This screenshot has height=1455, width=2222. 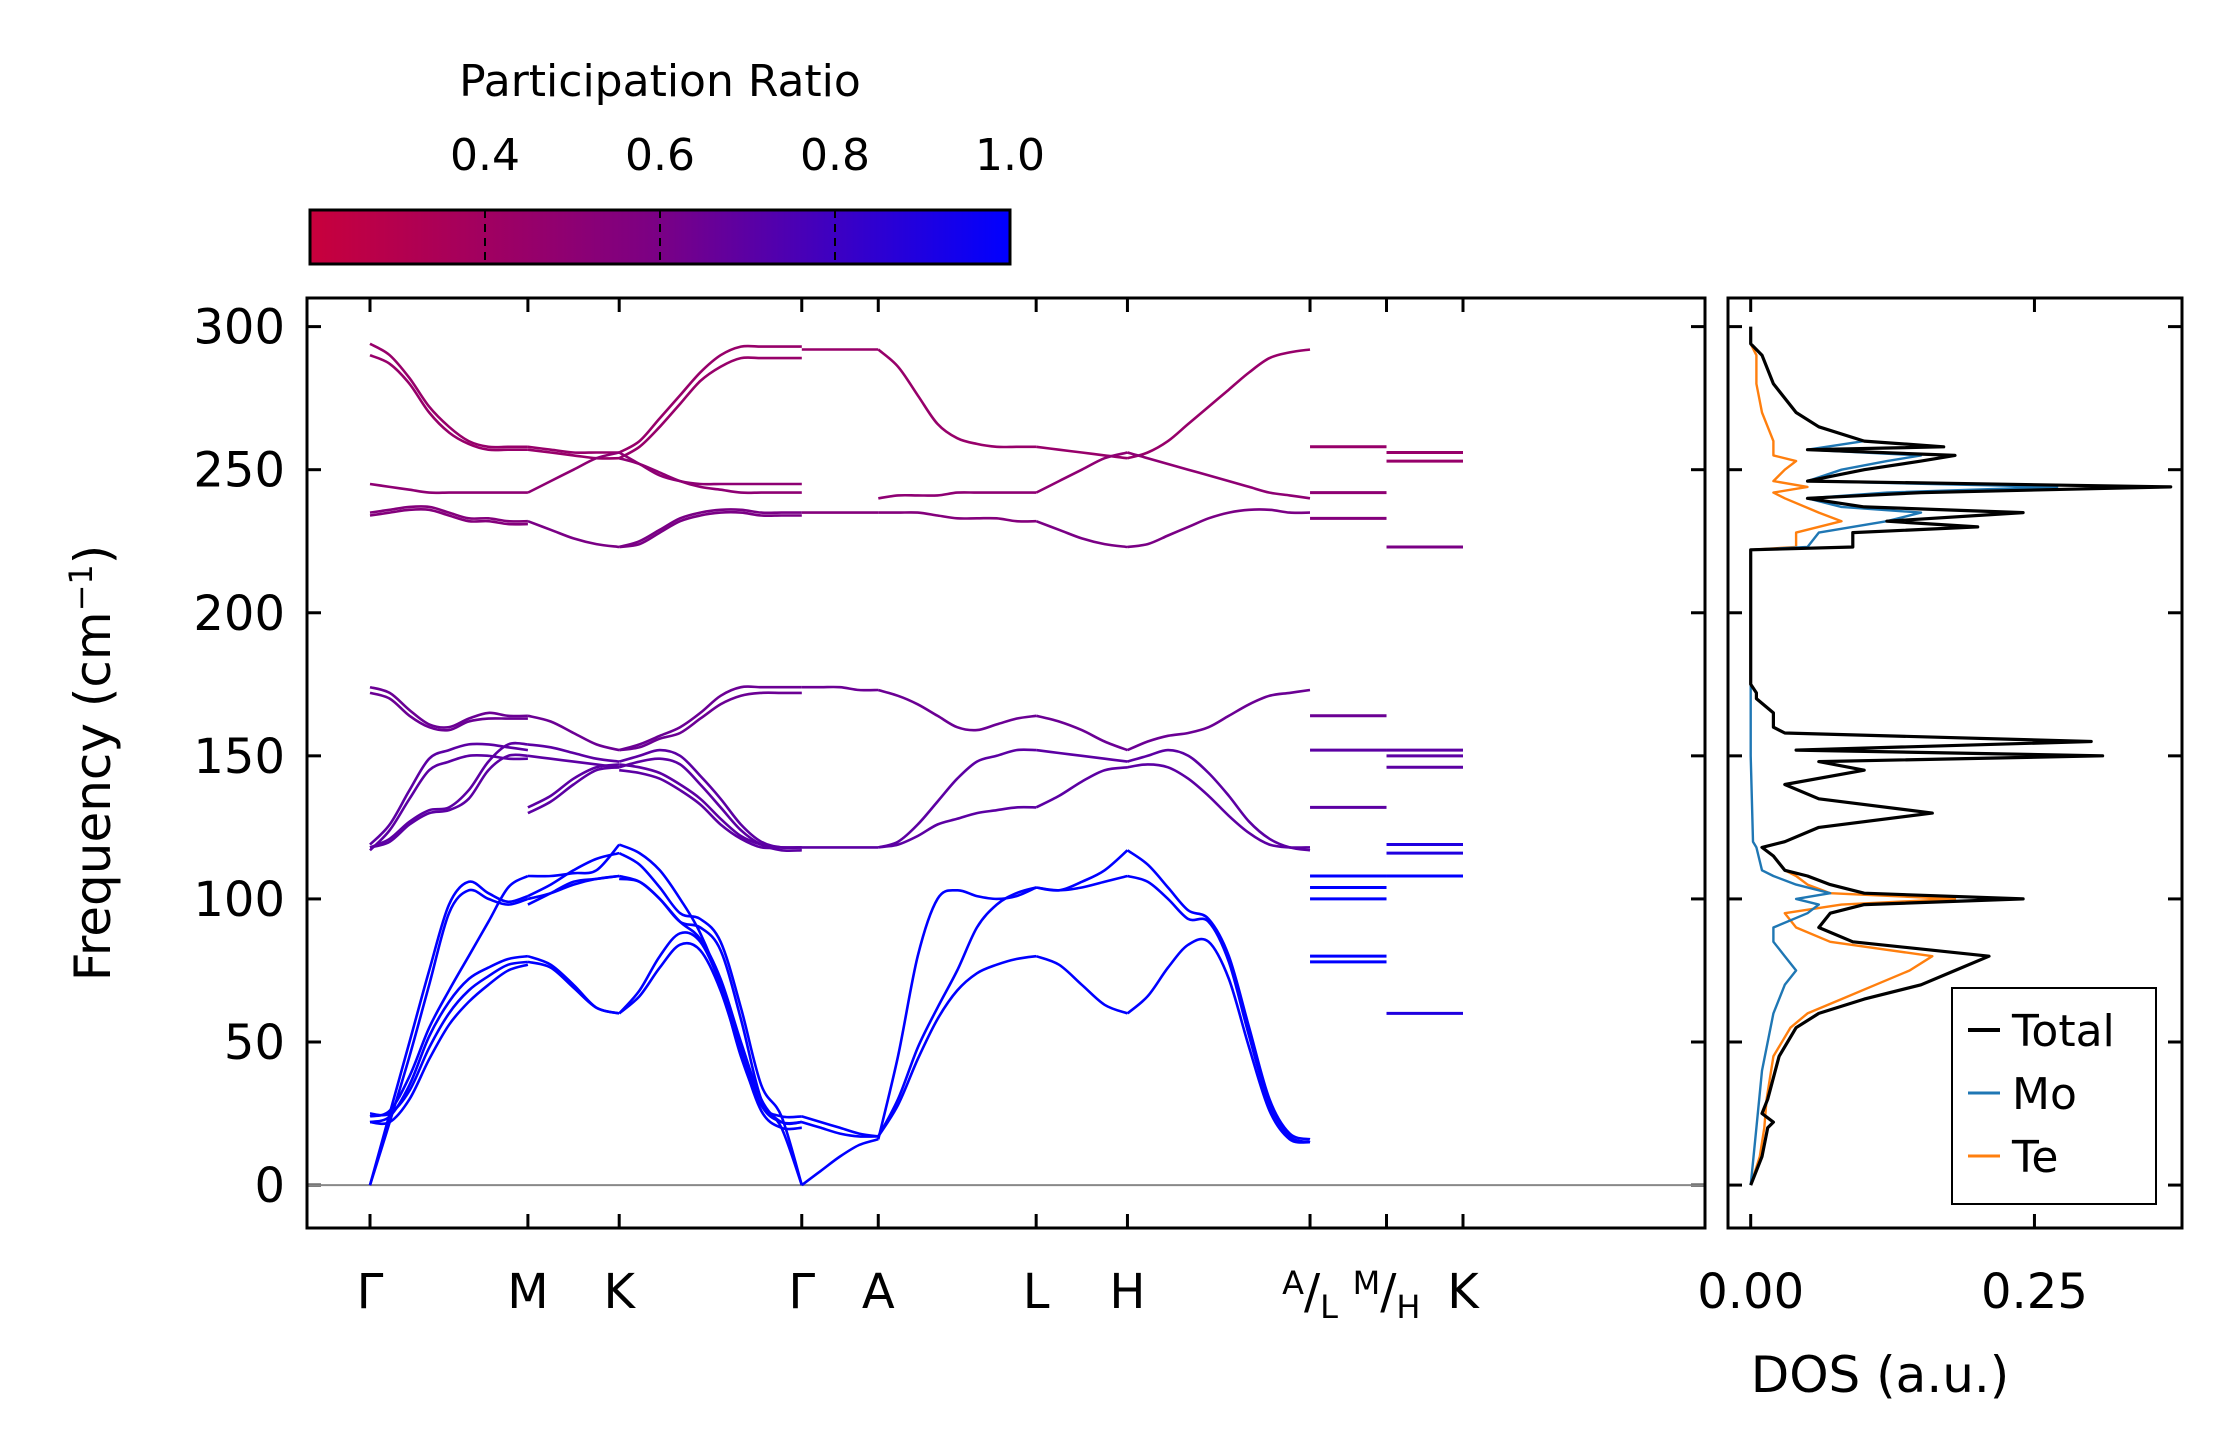 I want to click on colorbar: Participation Ratio 0.4 0.6 0.8 1.0, so click(x=676, y=161).